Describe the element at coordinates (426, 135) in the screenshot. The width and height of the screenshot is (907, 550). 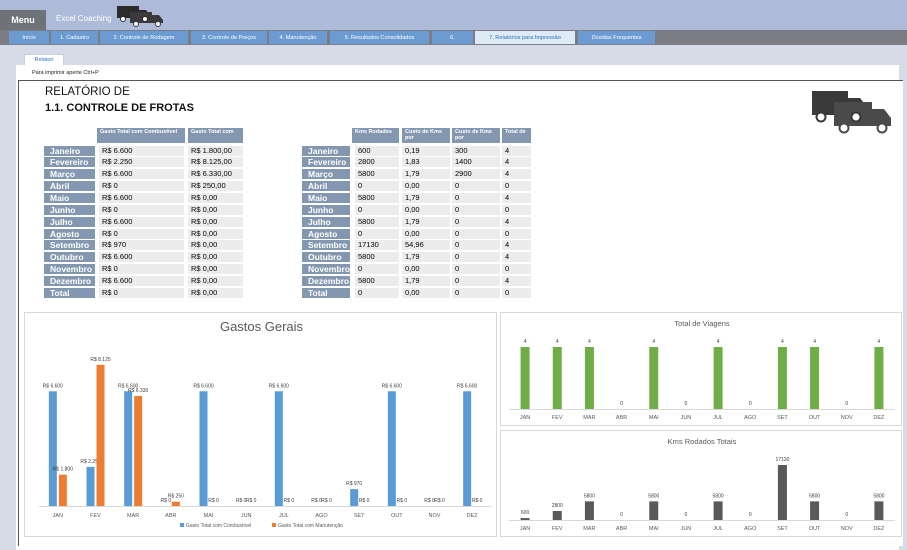
I see `column-header: Custo de Kms por` at that location.